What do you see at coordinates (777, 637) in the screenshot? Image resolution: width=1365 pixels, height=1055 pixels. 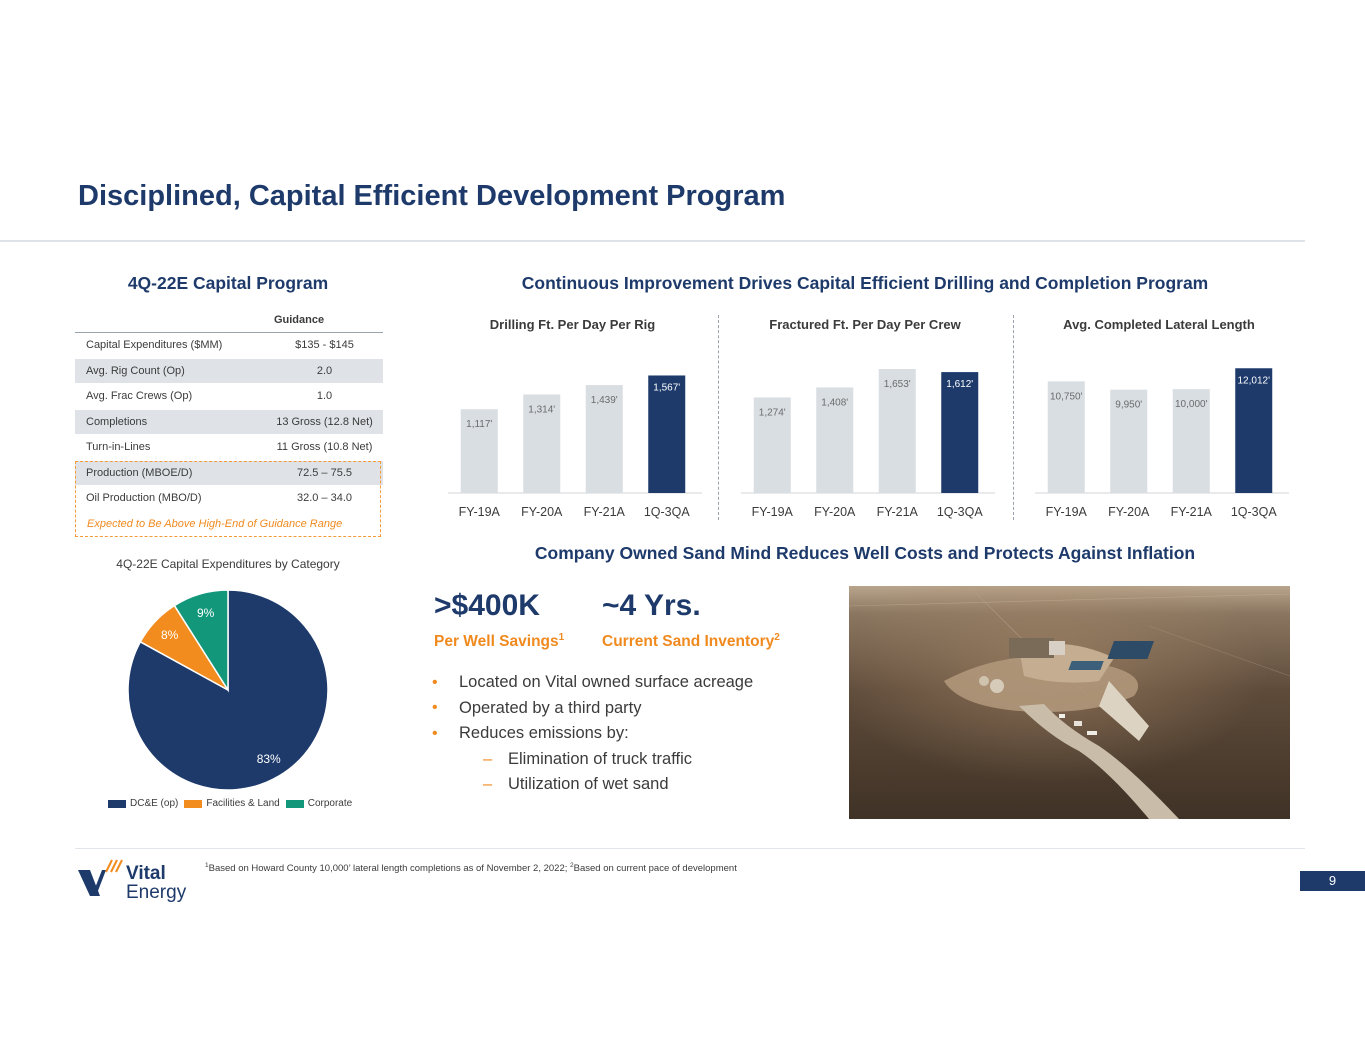 I see `footnote-ref: 2` at bounding box center [777, 637].